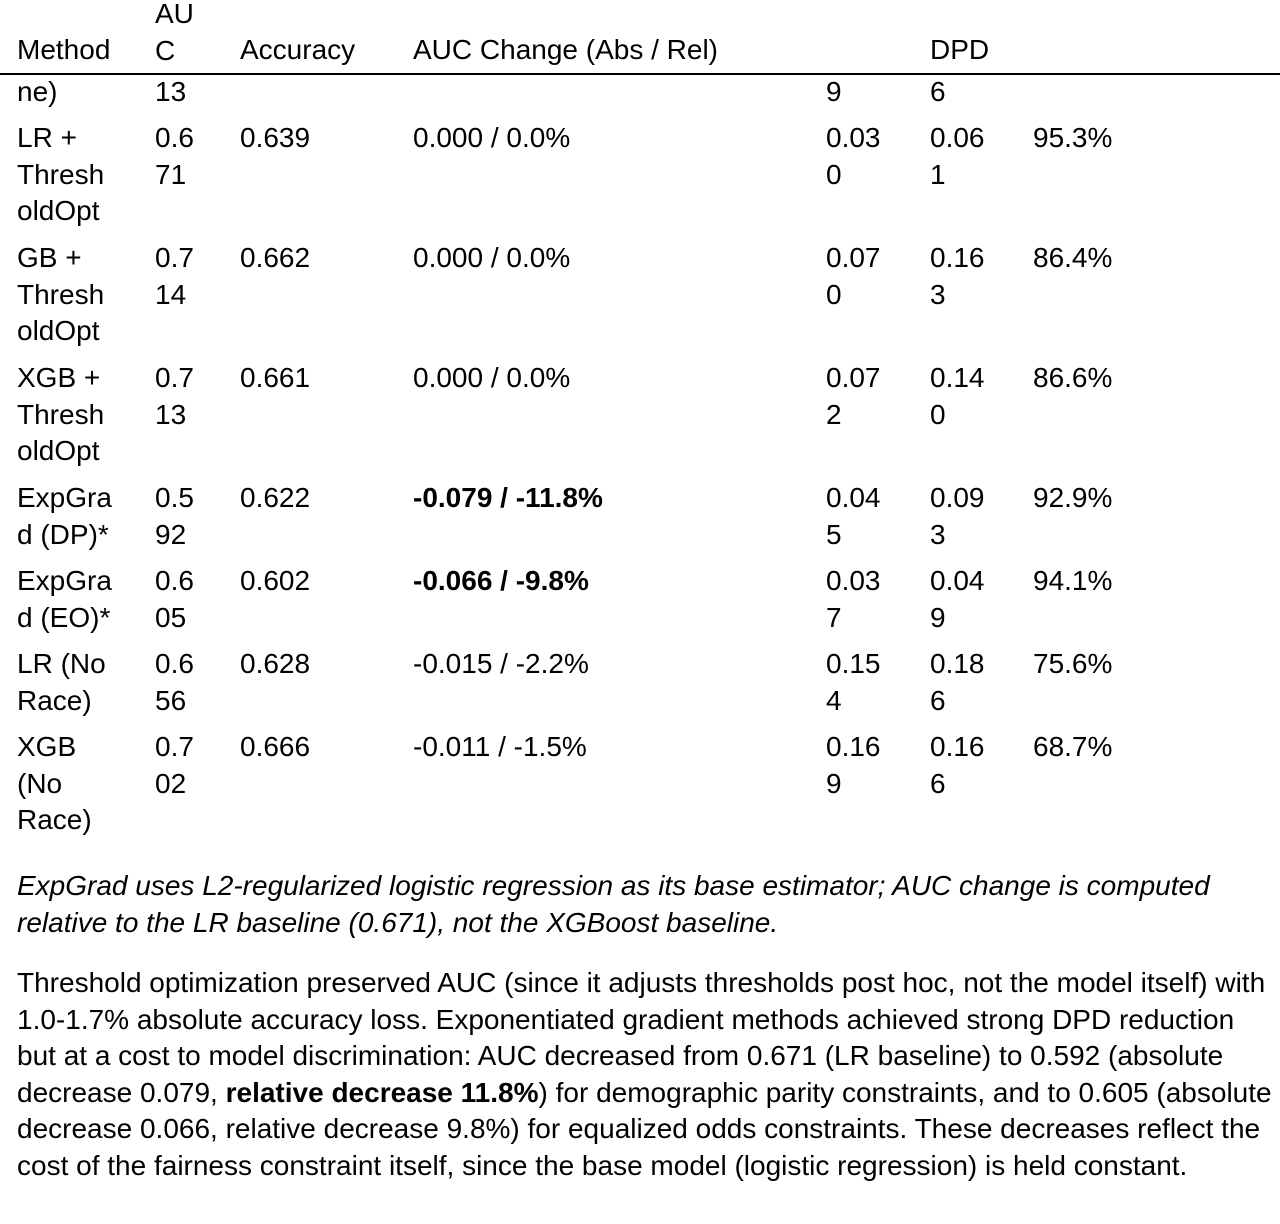 This screenshot has width=1280, height=1224. Describe the element at coordinates (853, 599) in the screenshot. I see `row-4-col5: 0.03 7` at that location.